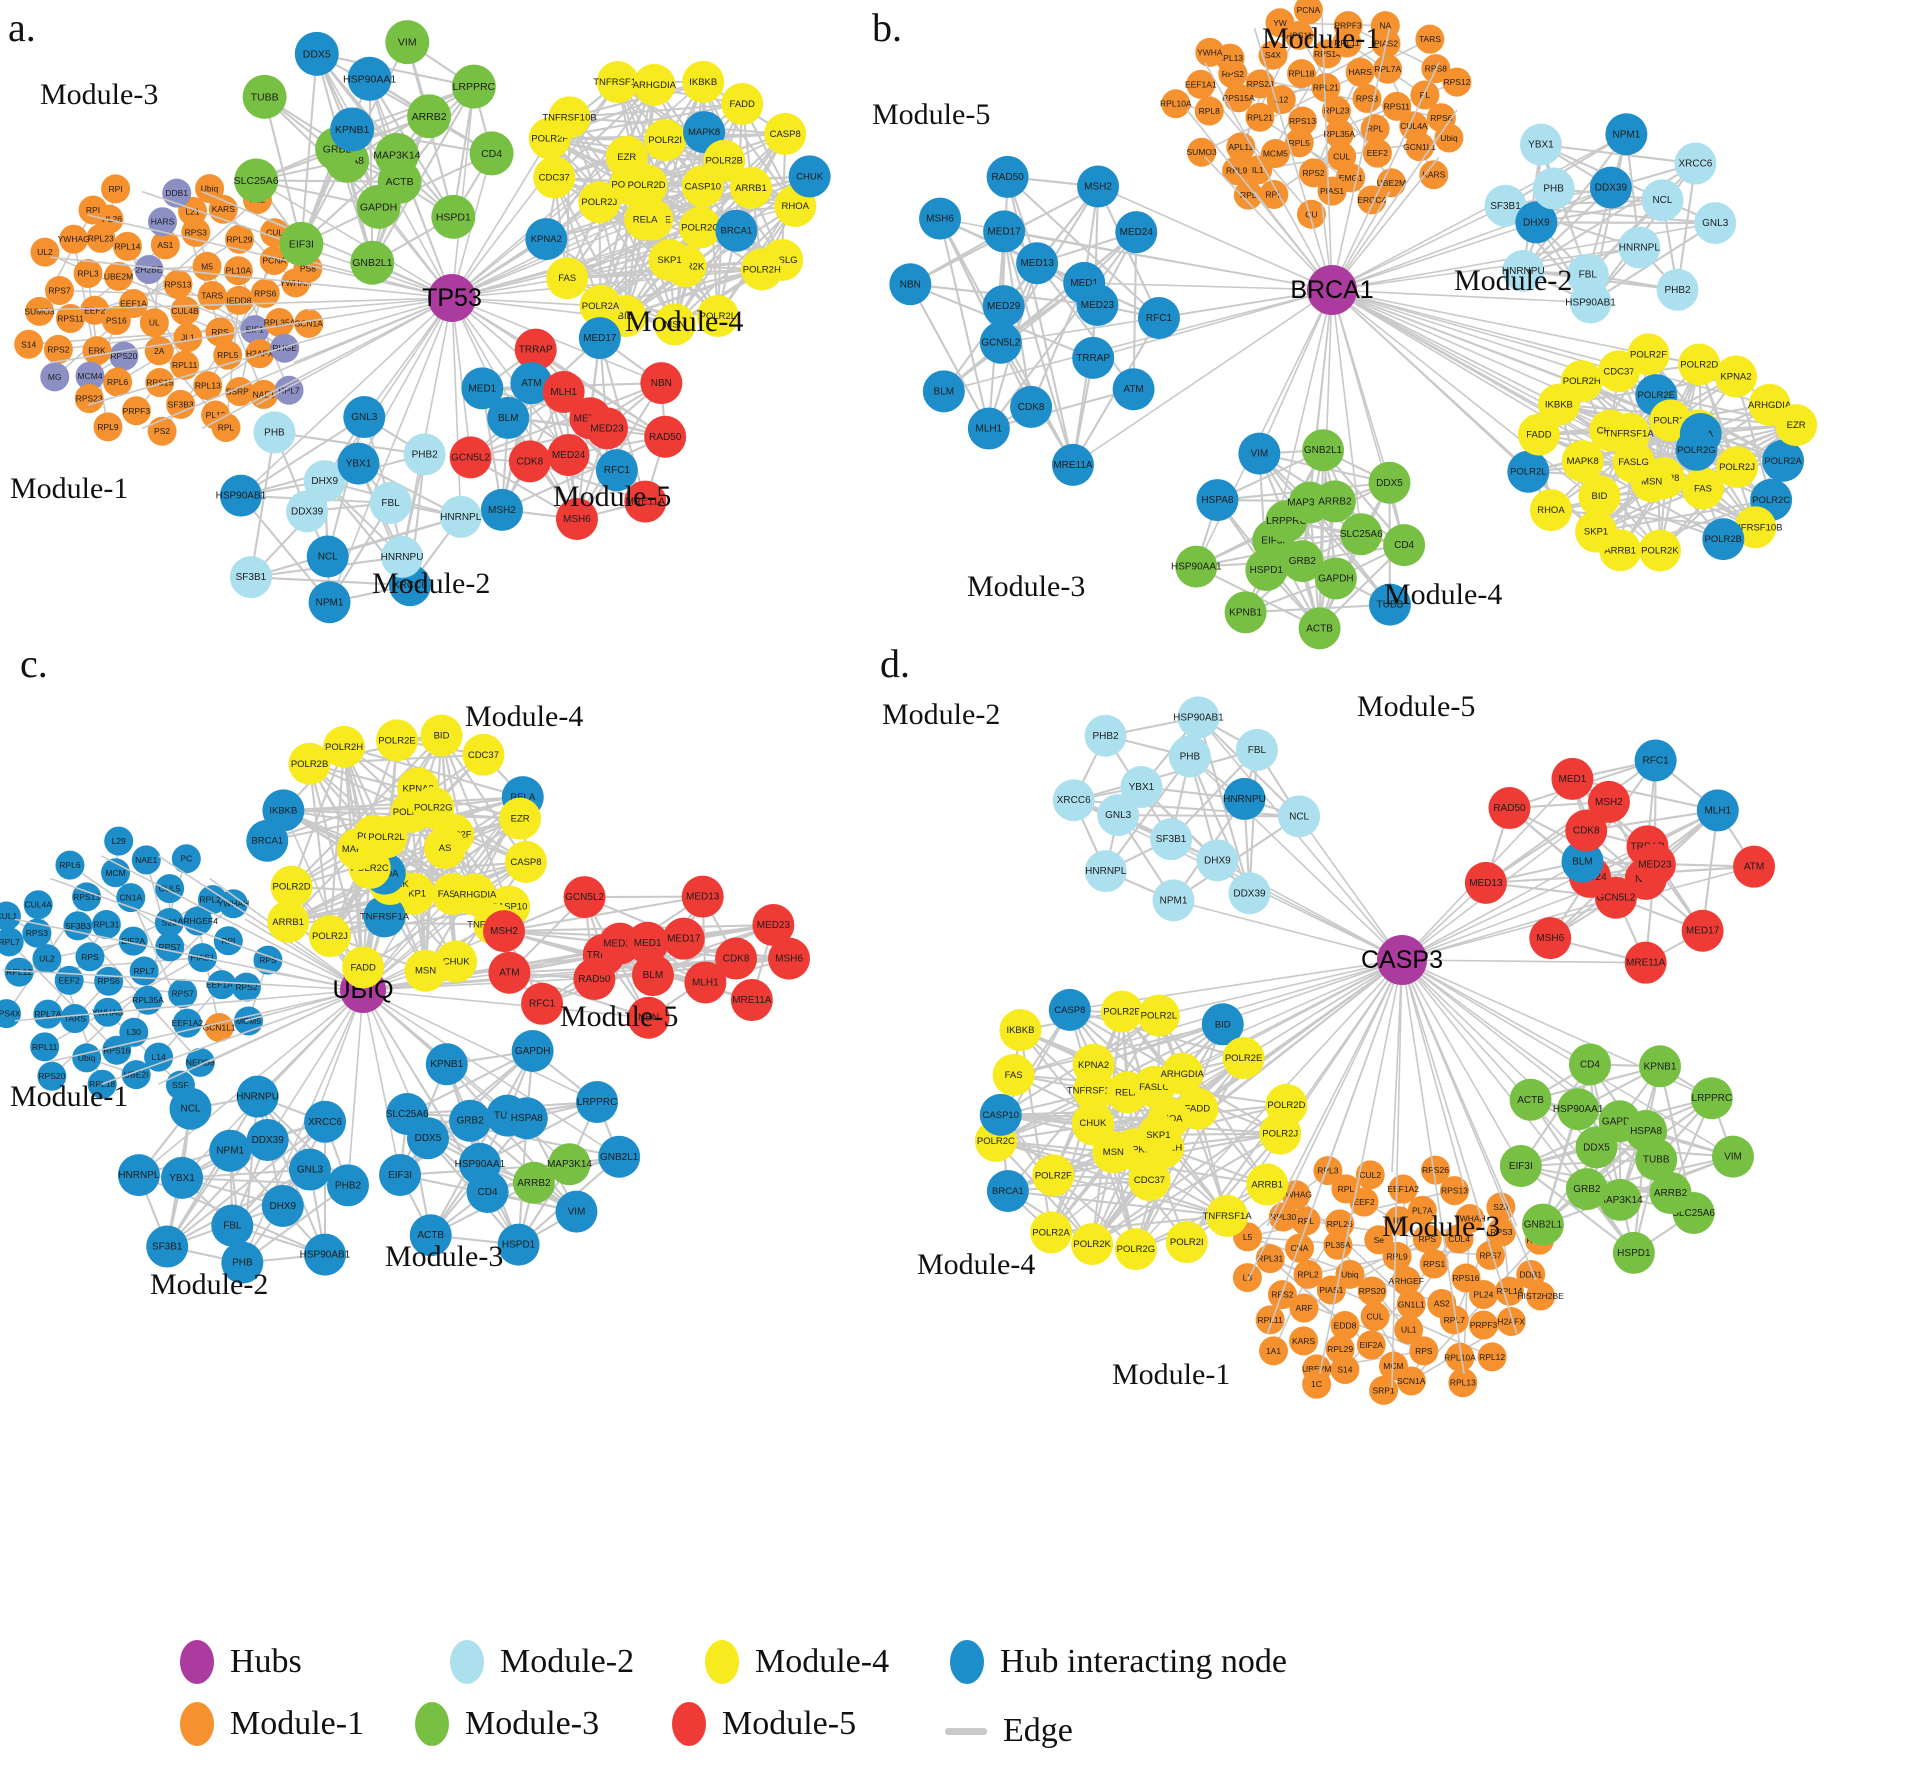 The height and width of the screenshot is (1775, 1923). What do you see at coordinates (127, 246) in the screenshot?
I see `network-node-dense: RPL14` at bounding box center [127, 246].